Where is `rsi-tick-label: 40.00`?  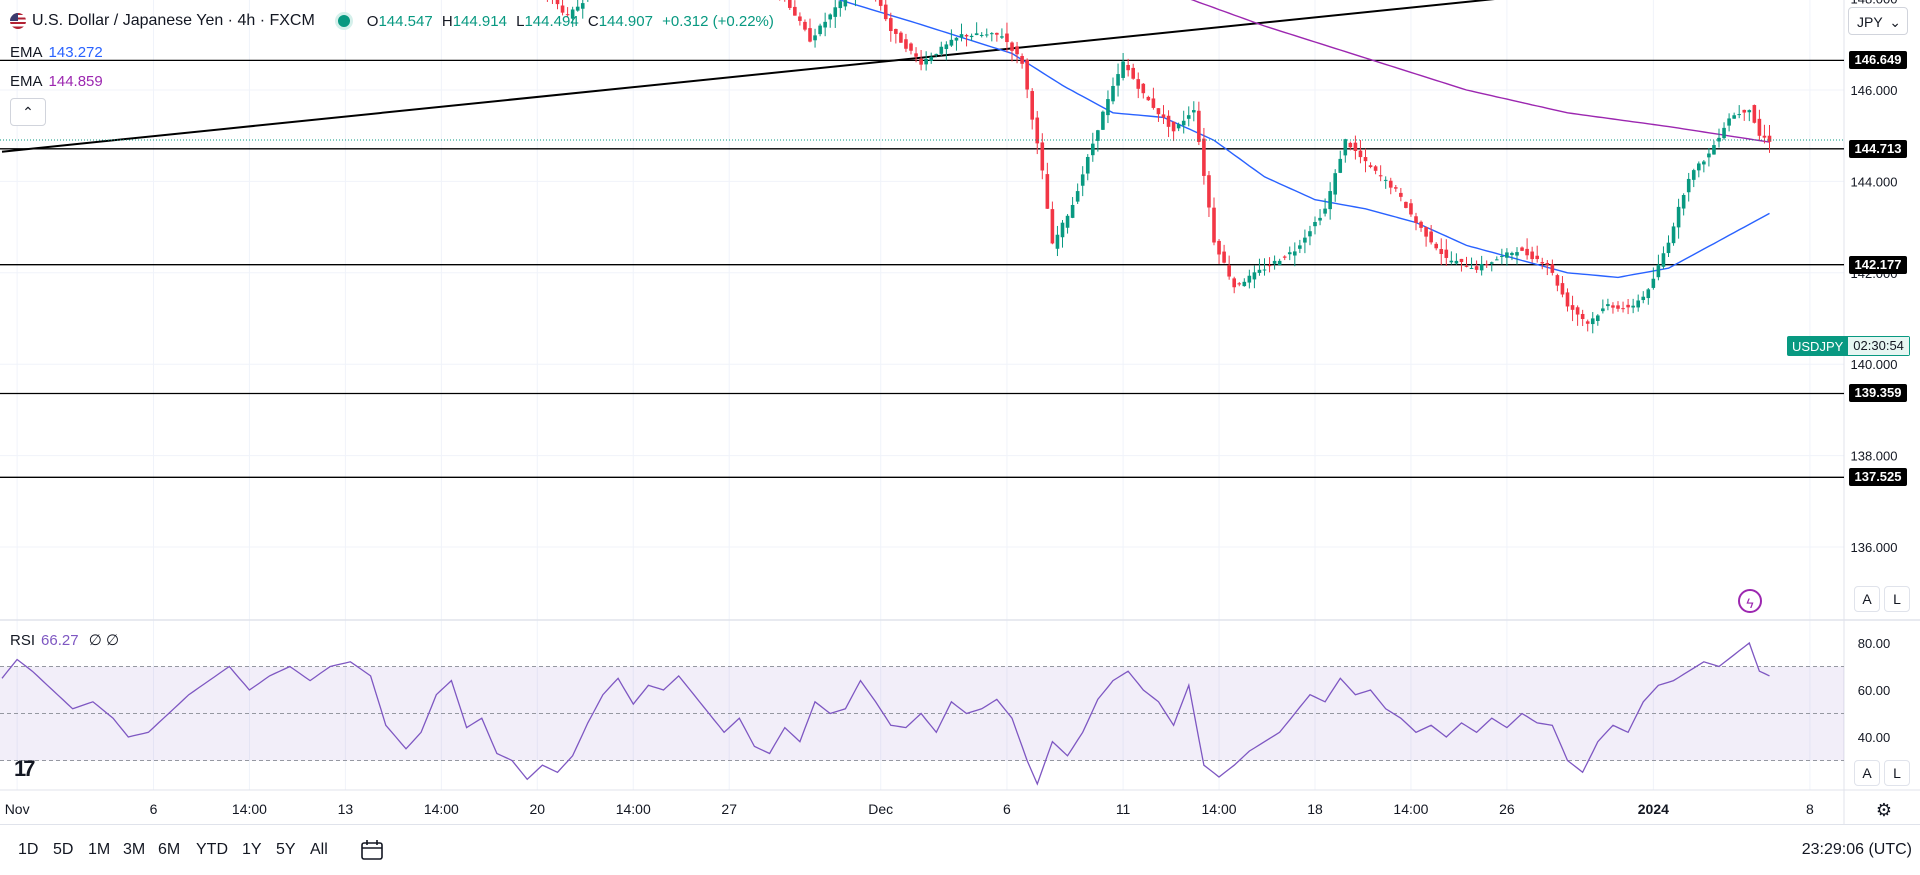
rsi-tick-label: 40.00 is located at coordinates (1874, 737).